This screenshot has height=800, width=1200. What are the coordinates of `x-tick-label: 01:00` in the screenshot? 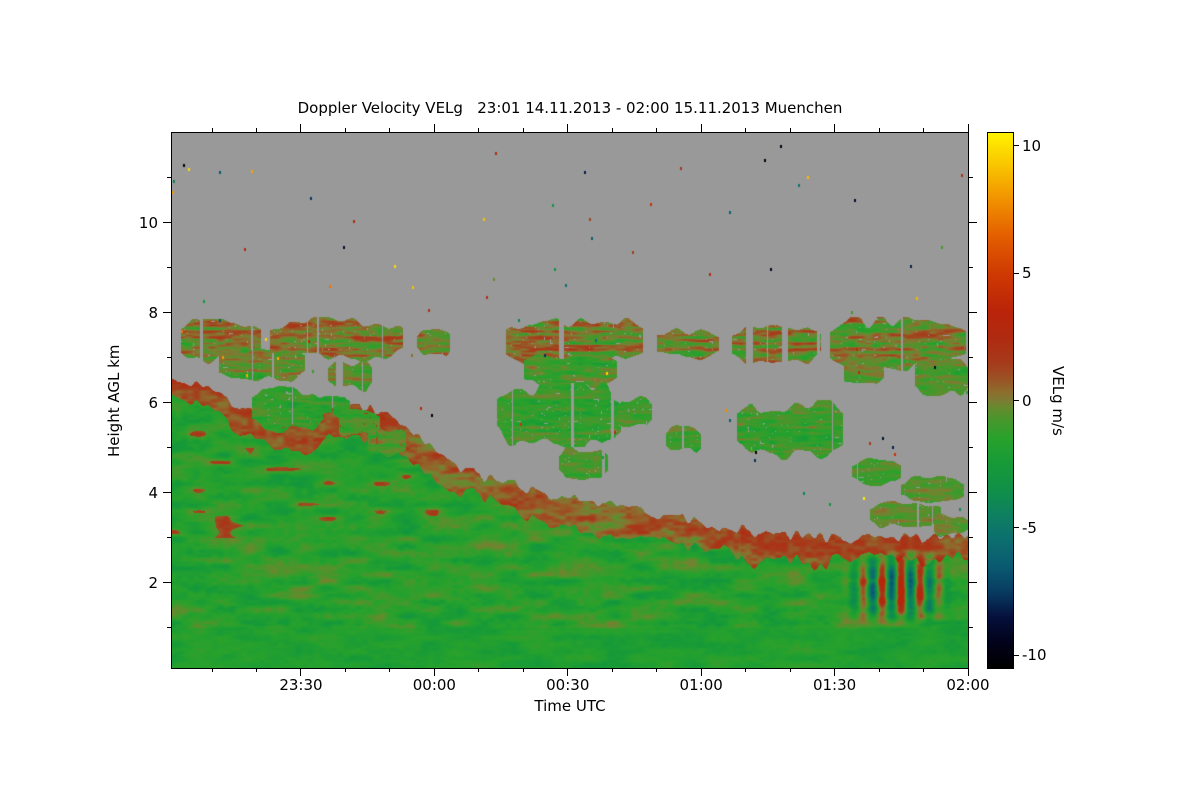 It's located at (701, 685).